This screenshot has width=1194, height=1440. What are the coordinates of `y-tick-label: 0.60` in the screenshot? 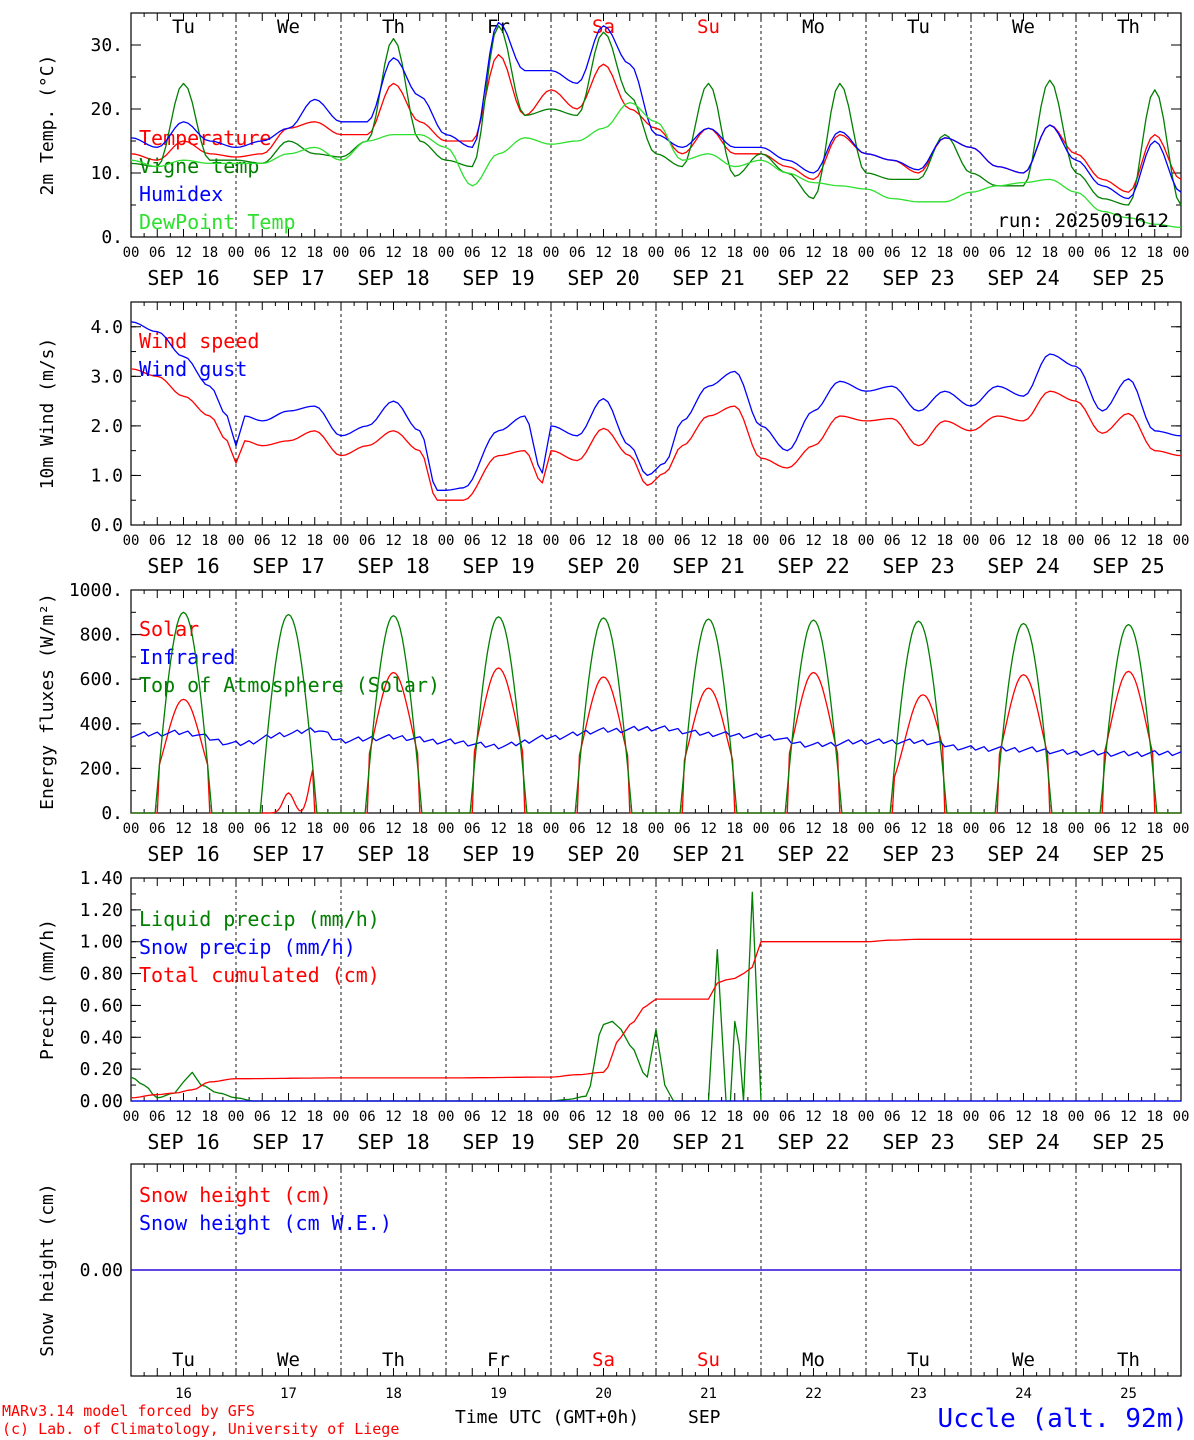 It's located at (101, 1005).